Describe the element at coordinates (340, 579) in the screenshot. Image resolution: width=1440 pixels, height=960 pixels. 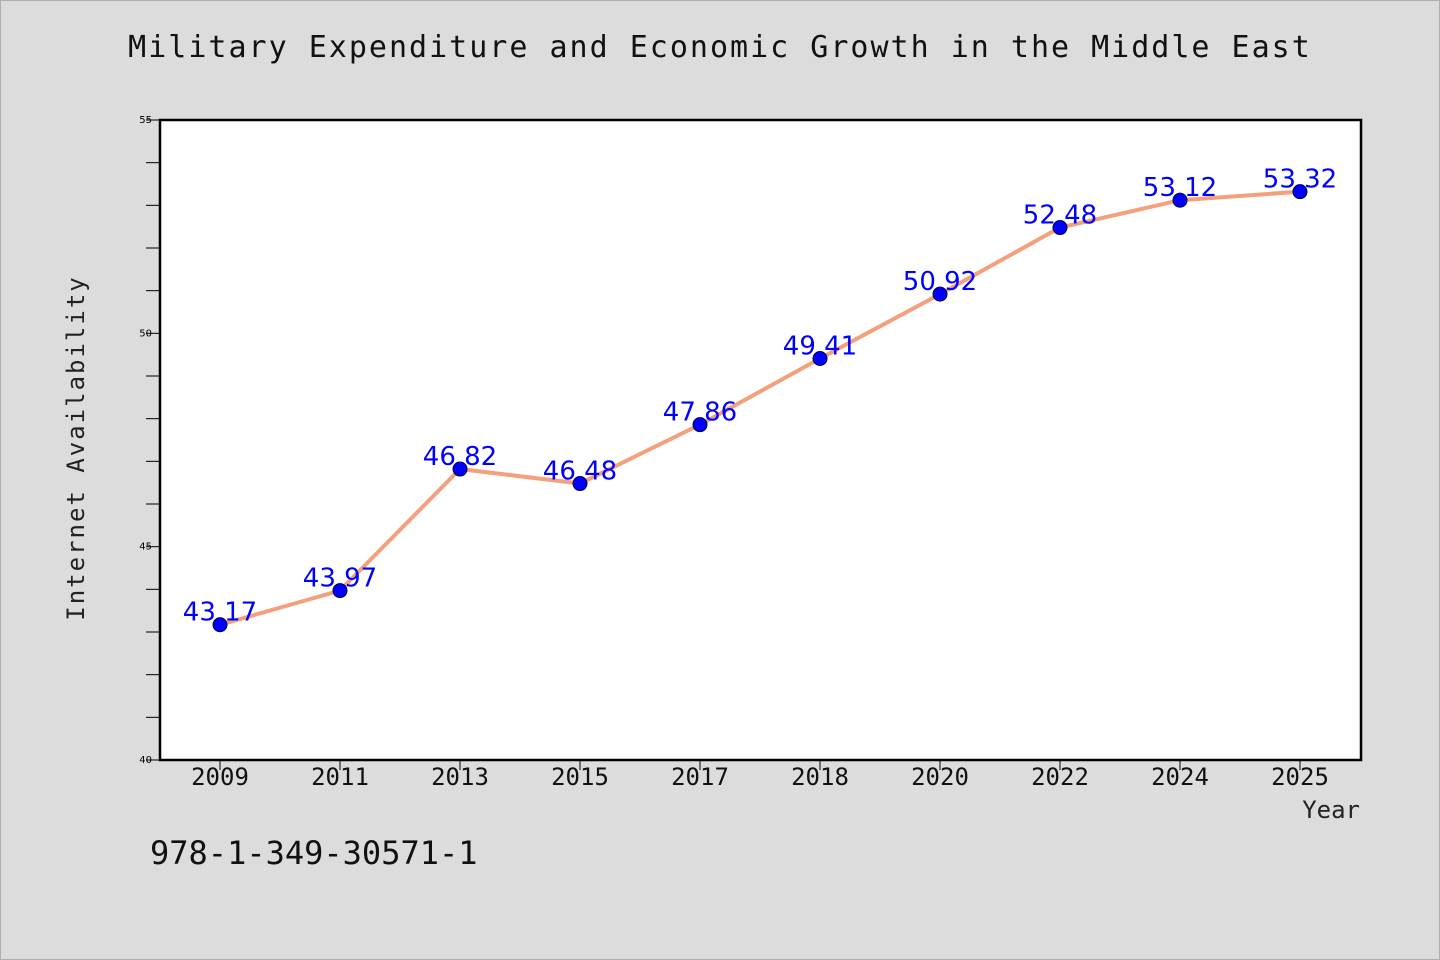
I see `data-label: 43.97` at that location.